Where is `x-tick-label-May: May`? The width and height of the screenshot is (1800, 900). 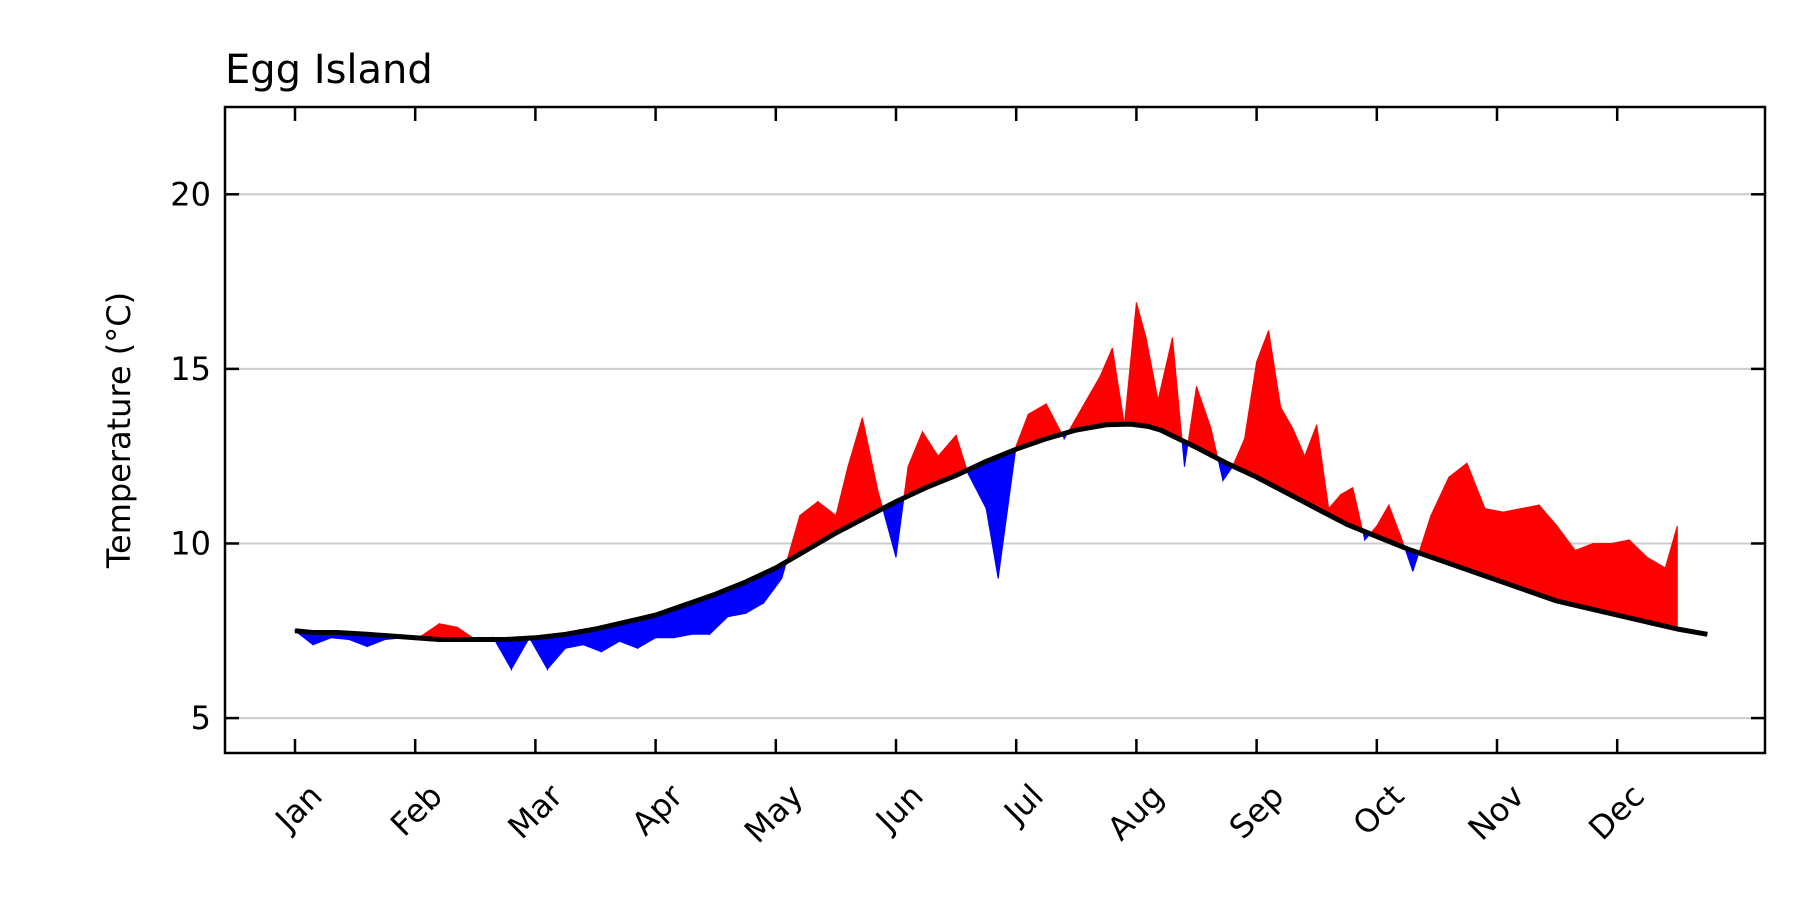 x-tick-label-May: May is located at coordinates (774, 814).